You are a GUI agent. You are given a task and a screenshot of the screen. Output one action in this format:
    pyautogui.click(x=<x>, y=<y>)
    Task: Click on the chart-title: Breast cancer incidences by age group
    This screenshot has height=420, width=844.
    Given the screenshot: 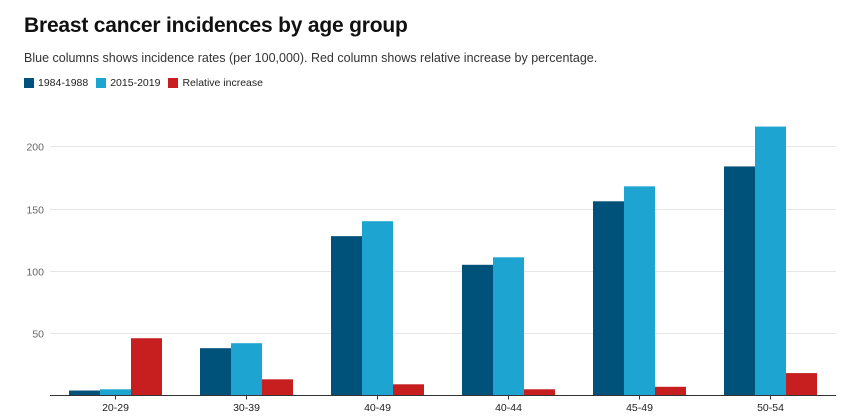 What is the action you would take?
    pyautogui.click(x=216, y=25)
    